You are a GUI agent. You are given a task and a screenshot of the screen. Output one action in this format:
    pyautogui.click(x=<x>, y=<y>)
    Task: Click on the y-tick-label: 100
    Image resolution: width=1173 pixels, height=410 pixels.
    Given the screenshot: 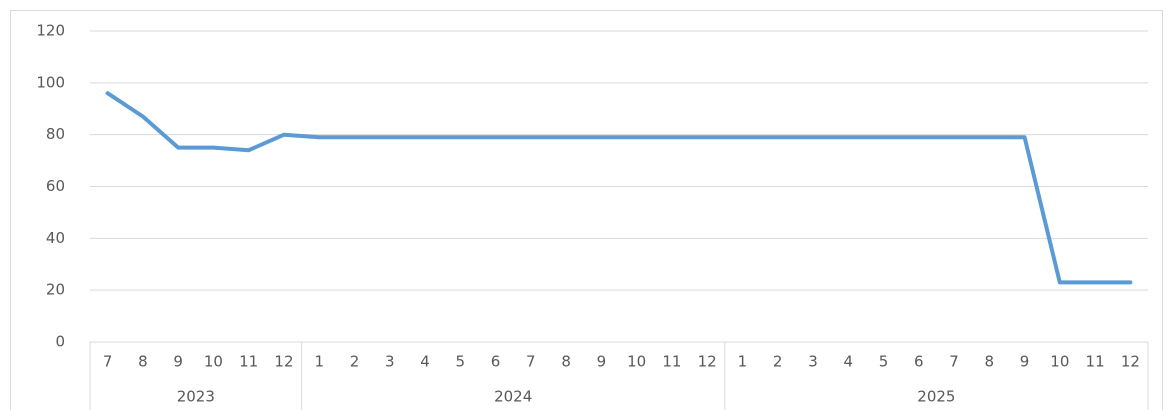 What is the action you would take?
    pyautogui.click(x=50, y=82)
    